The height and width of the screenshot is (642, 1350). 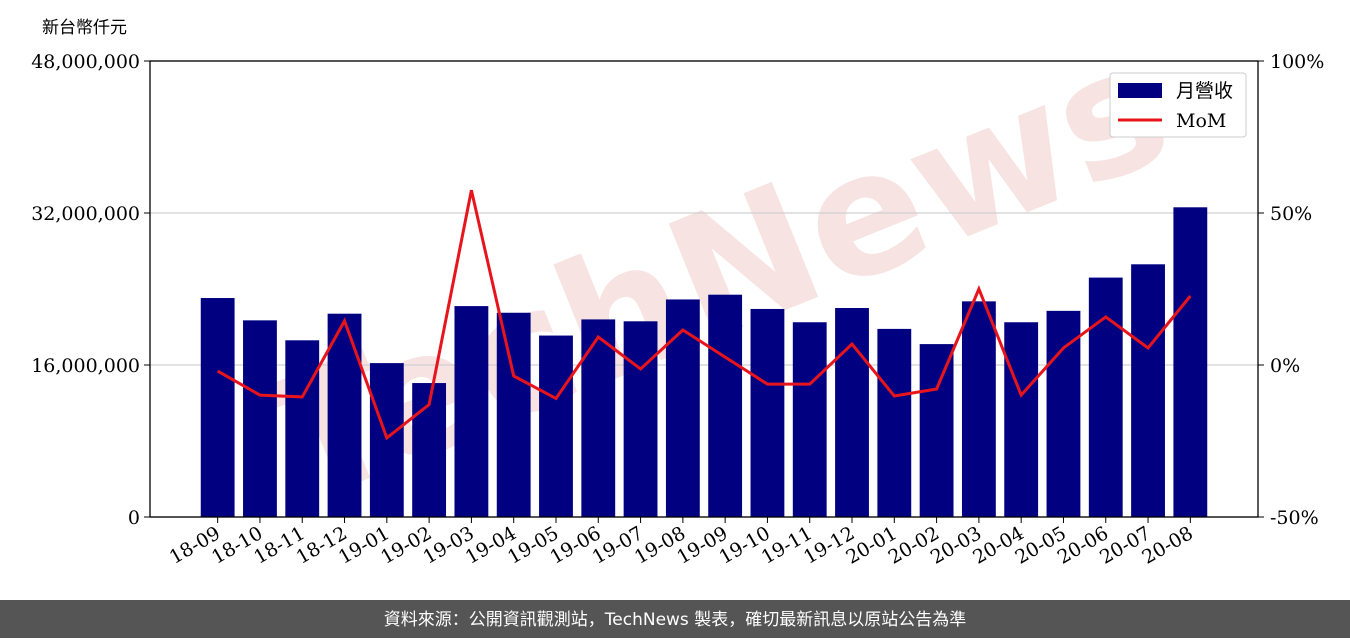 I want to click on y2-tick-label: 100%, so click(x=1297, y=62).